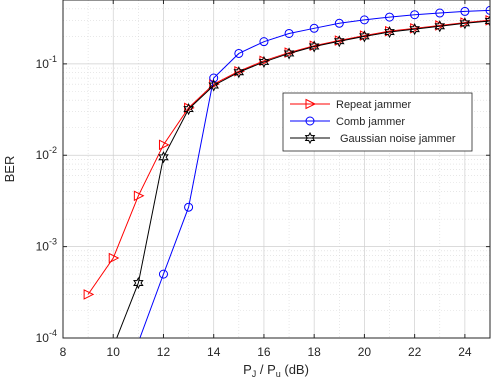  What do you see at coordinates (415, 352) in the screenshot?
I see `x-tick-label: 22` at bounding box center [415, 352].